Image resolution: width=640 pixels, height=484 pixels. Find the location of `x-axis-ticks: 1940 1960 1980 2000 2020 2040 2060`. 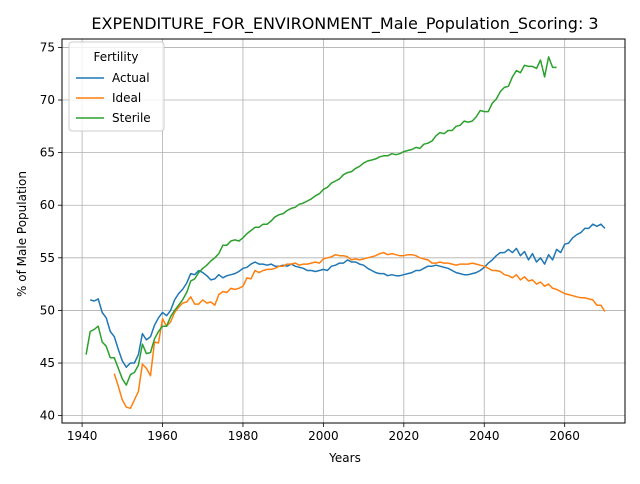

x-axis-ticks: 1940 1960 1980 2000 2020 2040 2060 is located at coordinates (323, 433).